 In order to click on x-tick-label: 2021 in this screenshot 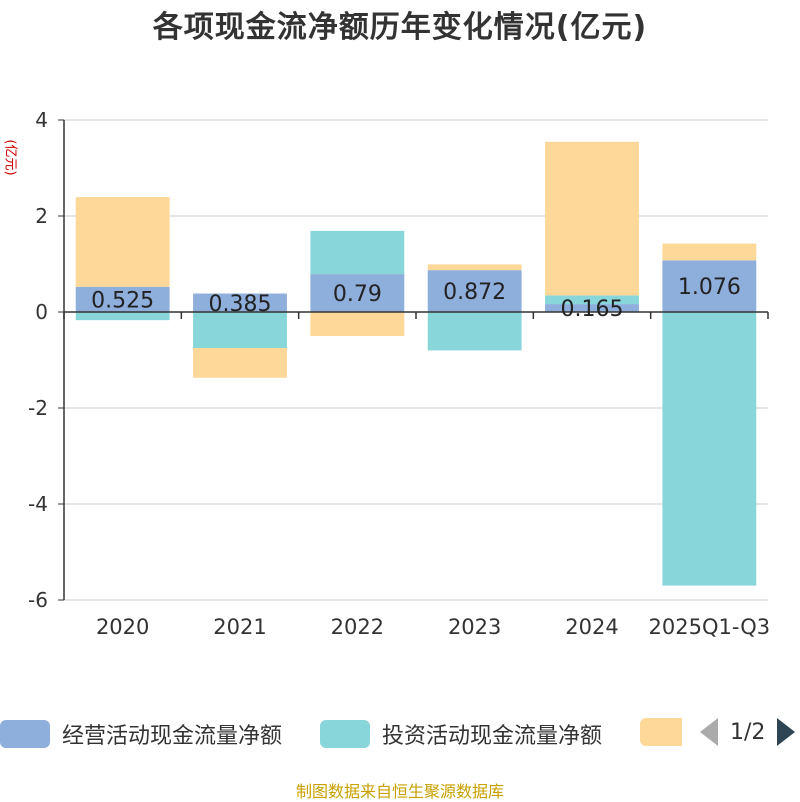, I will do `click(239, 627)`.